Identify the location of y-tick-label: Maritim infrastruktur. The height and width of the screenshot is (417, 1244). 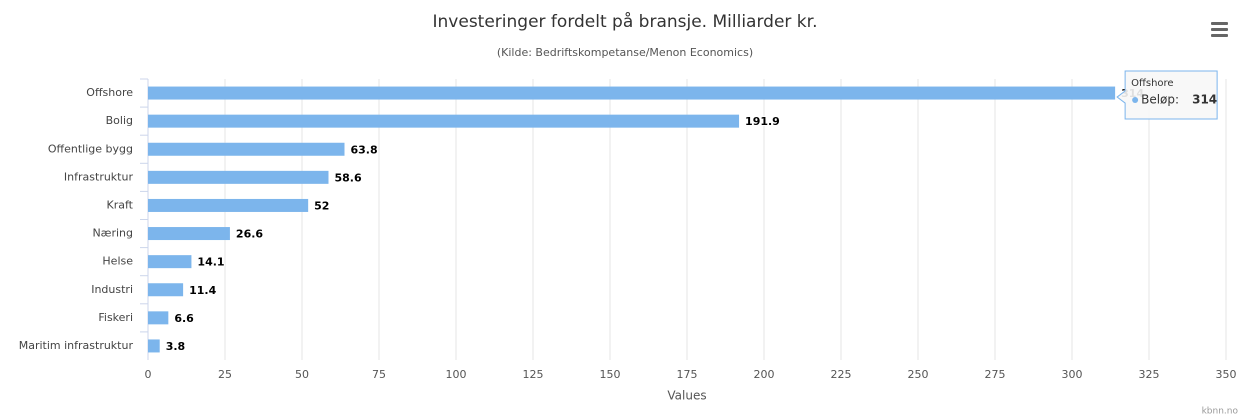
(76, 345).